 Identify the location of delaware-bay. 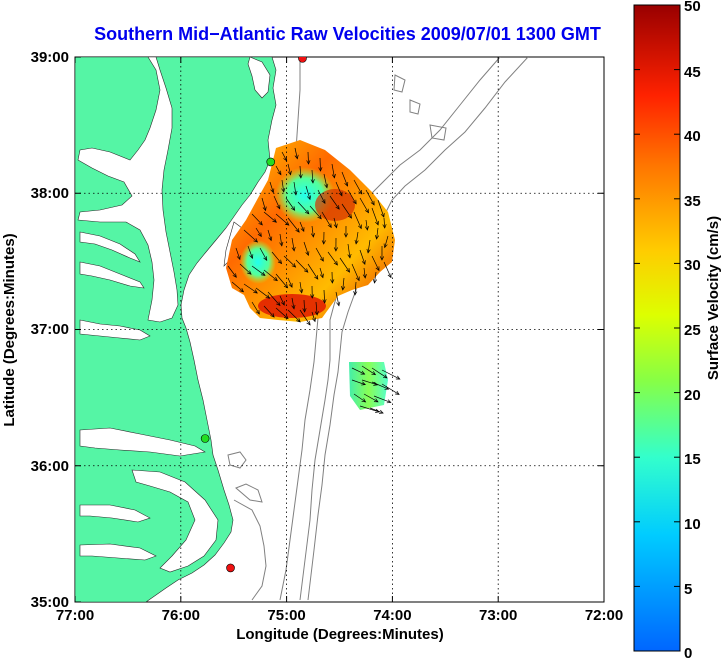
(259, 78).